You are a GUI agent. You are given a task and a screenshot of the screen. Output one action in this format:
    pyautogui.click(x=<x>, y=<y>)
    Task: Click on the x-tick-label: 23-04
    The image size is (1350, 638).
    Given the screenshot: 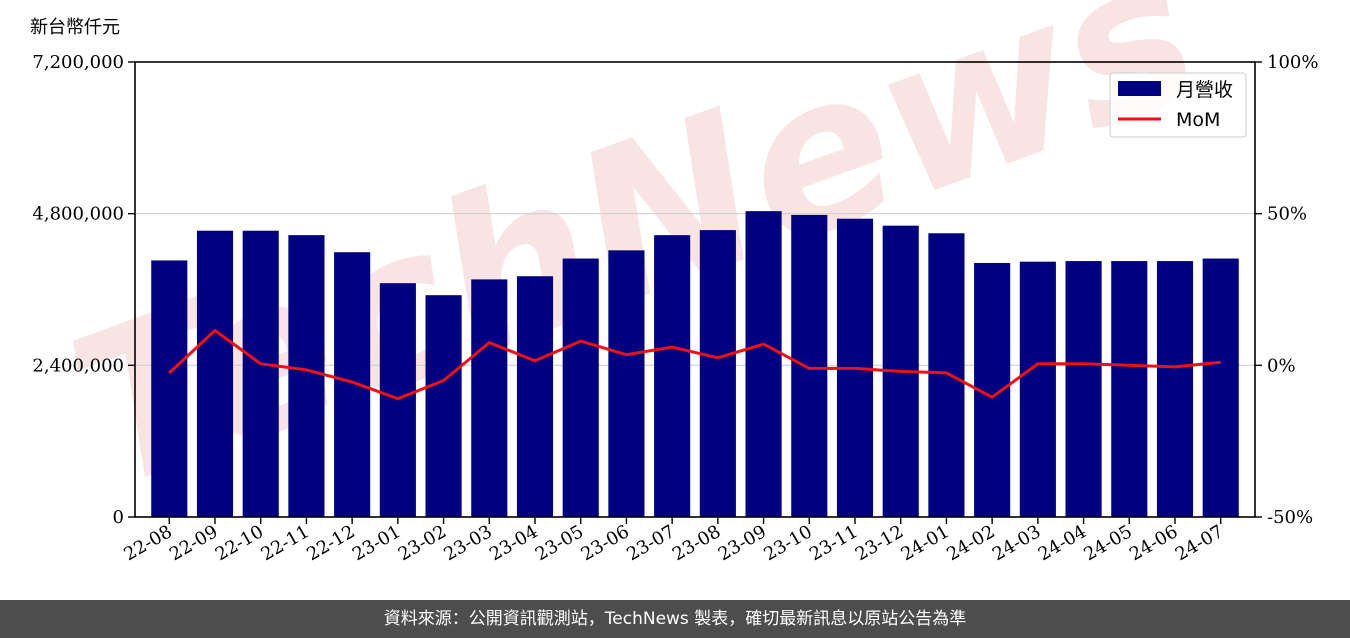 What is the action you would take?
    pyautogui.click(x=513, y=543)
    